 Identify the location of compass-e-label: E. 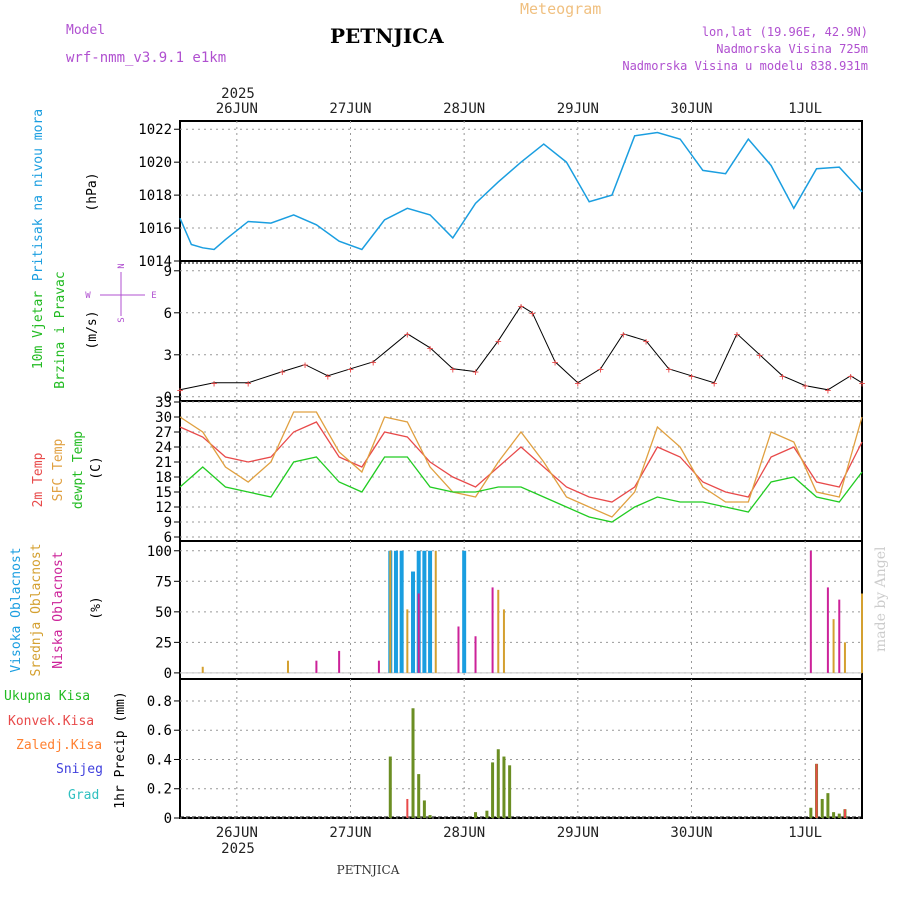
(153, 296).